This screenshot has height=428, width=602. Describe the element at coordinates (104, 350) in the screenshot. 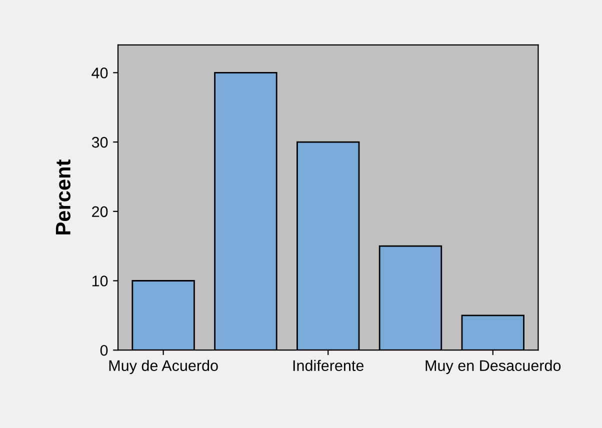

I see `y-tick-label: 0` at that location.